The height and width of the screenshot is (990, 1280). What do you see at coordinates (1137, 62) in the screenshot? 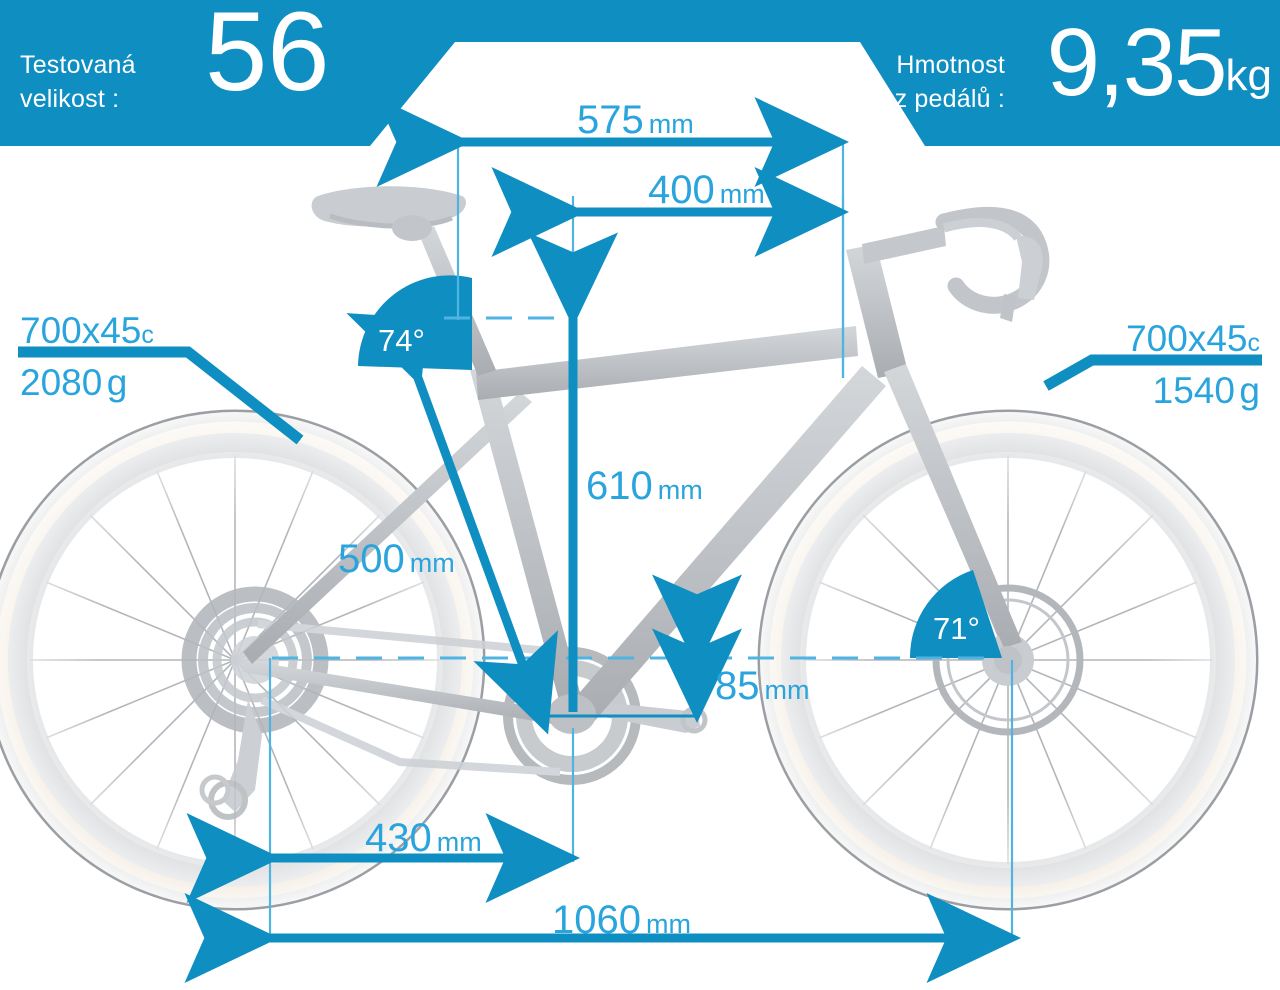
I see `weight-value: 9,35` at bounding box center [1137, 62].